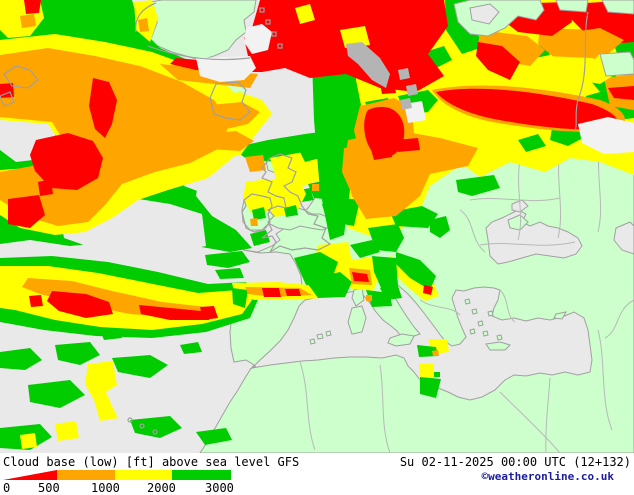 This screenshot has width=634, height=495. What do you see at coordinates (438, 319) in the screenshot?
I see `island-layer` at bounding box center [438, 319].